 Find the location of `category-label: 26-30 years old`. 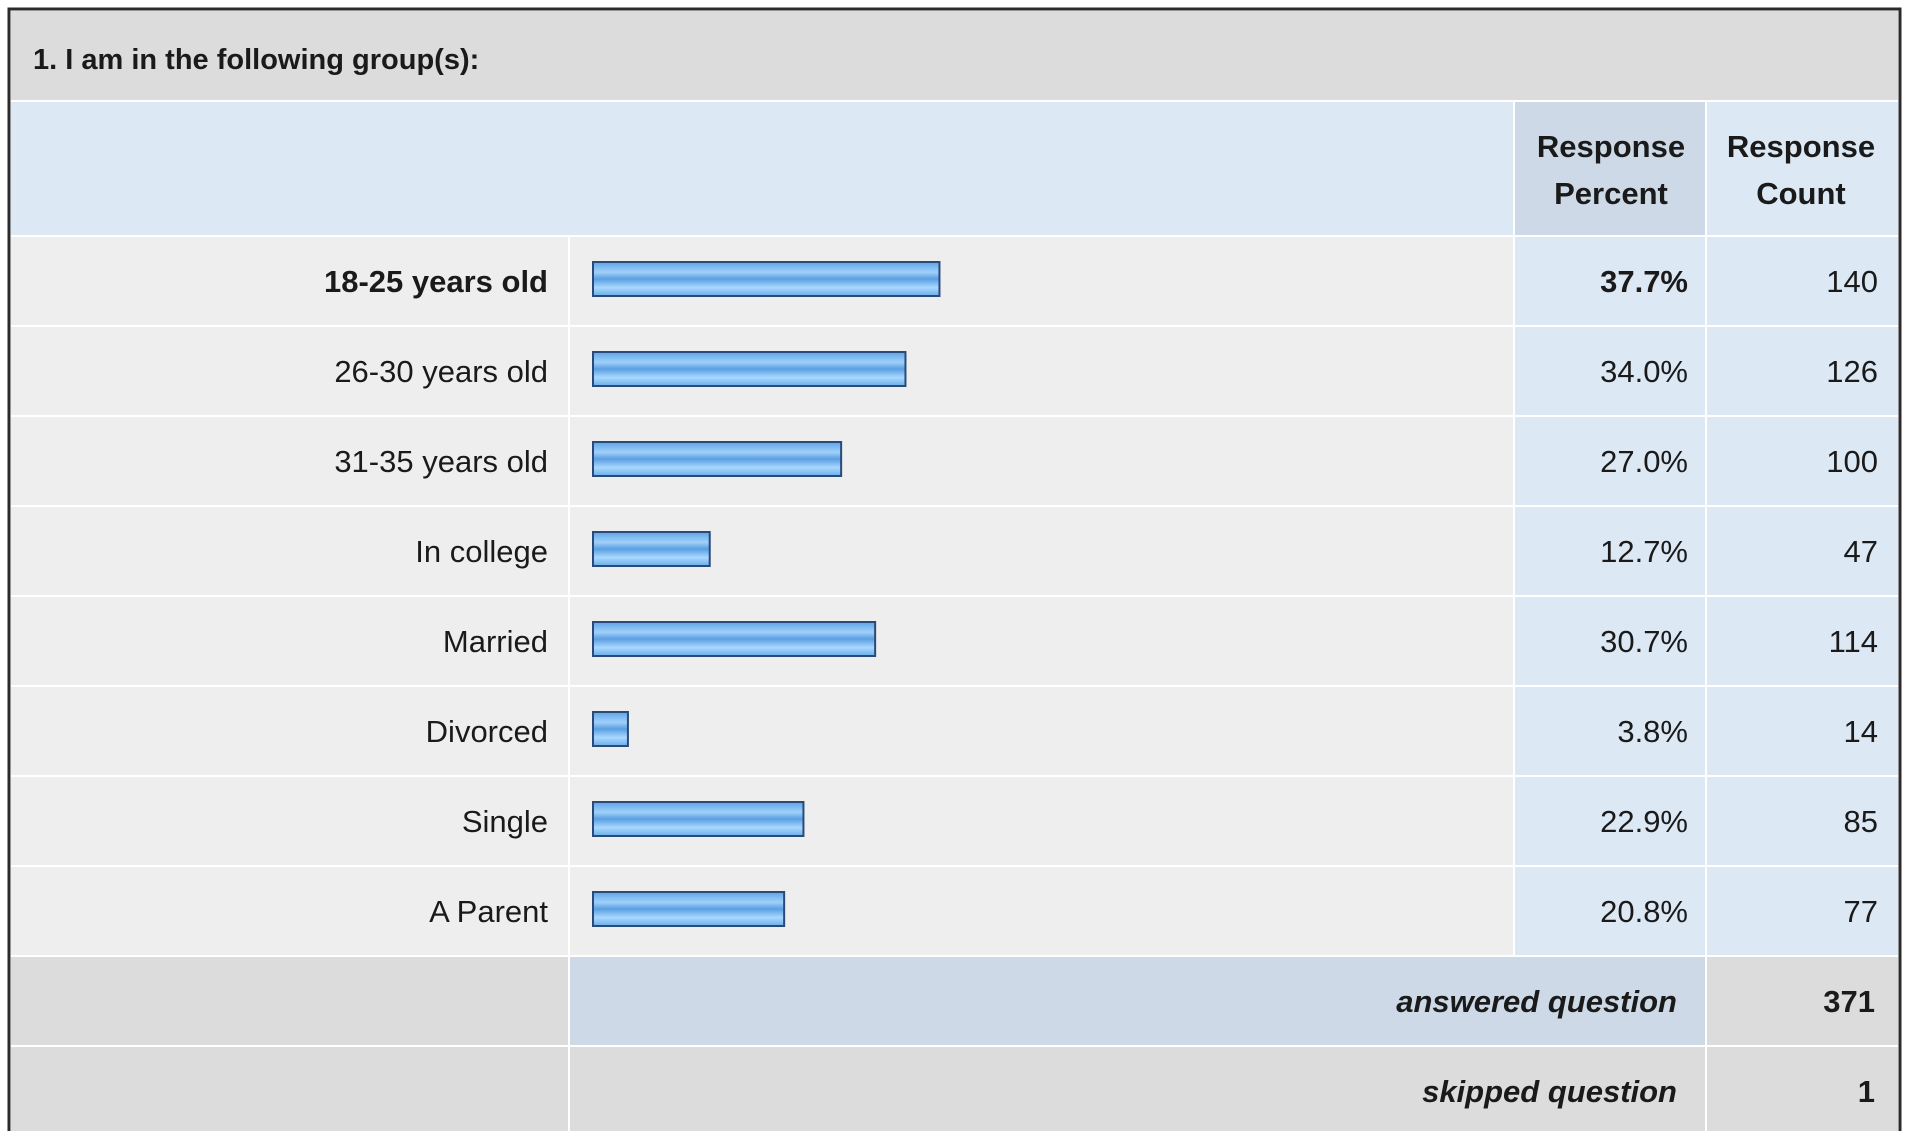

category-label: 26-30 years old is located at coordinates (441, 371).